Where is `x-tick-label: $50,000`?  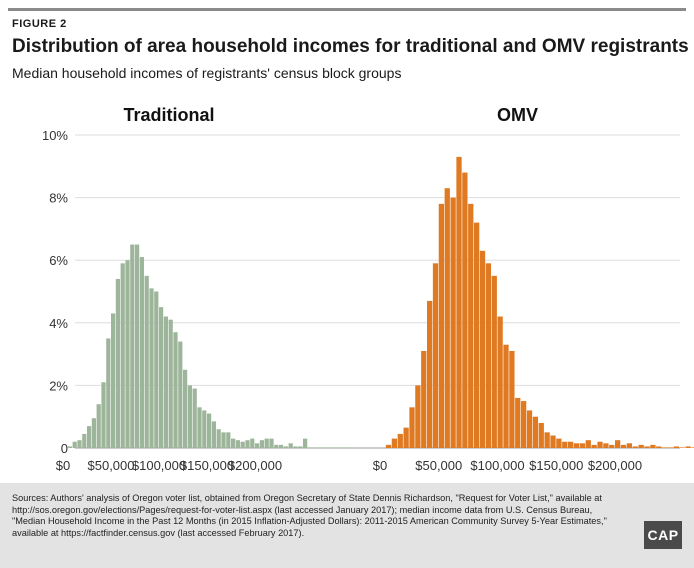
x-tick-label: $50,000 is located at coordinates (438, 465).